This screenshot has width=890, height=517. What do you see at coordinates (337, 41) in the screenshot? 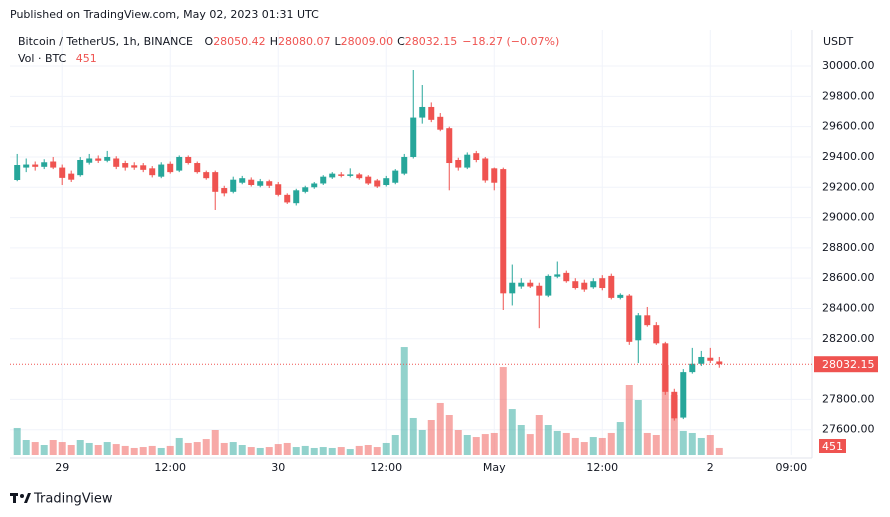
I see `ohlc-label: L` at bounding box center [337, 41].